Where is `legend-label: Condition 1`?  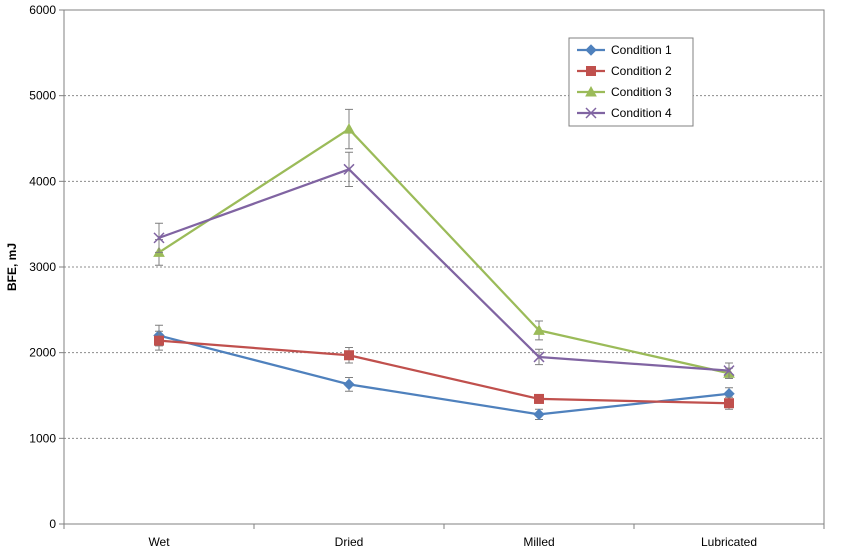
legend-label: Condition 1 is located at coordinates (641, 50).